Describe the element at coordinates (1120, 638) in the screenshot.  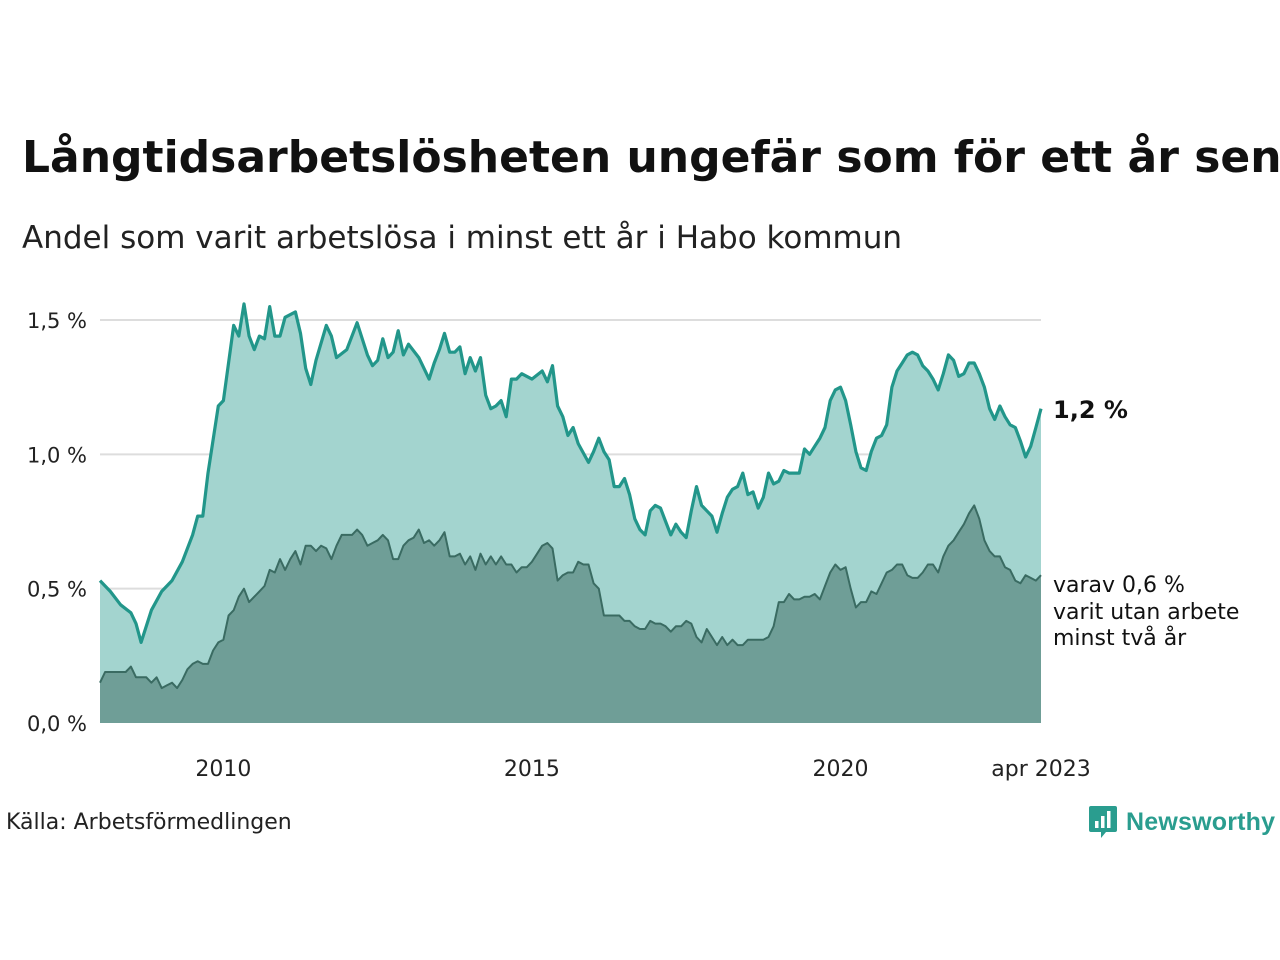
I see `end-label-2y-line3: minst två år` at that location.